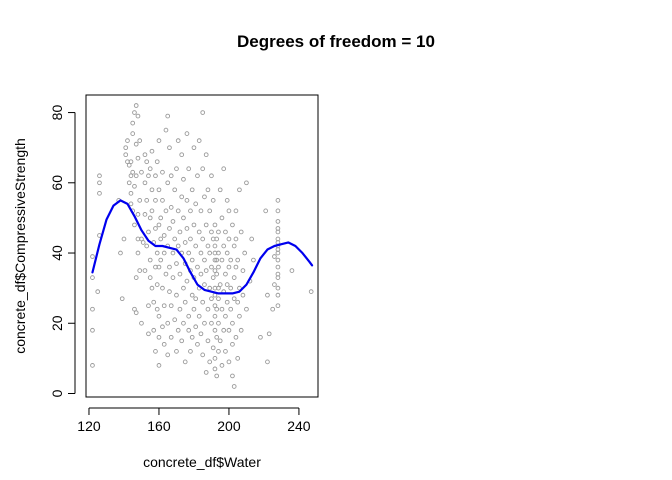 This screenshot has width=672, height=480. Describe the element at coordinates (299, 426) in the screenshot. I see `x-tick-label: 240` at that location.